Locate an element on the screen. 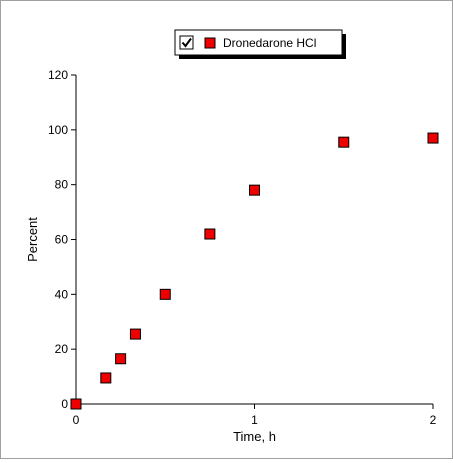  y-tick-label: 80 is located at coordinates (62, 185).